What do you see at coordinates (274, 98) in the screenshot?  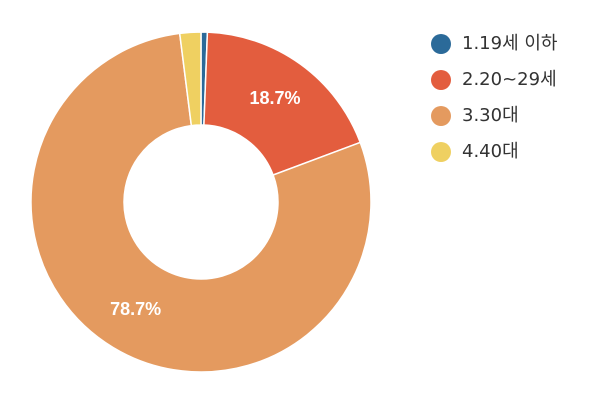 I see `slice-label-2: 18.7%` at bounding box center [274, 98].